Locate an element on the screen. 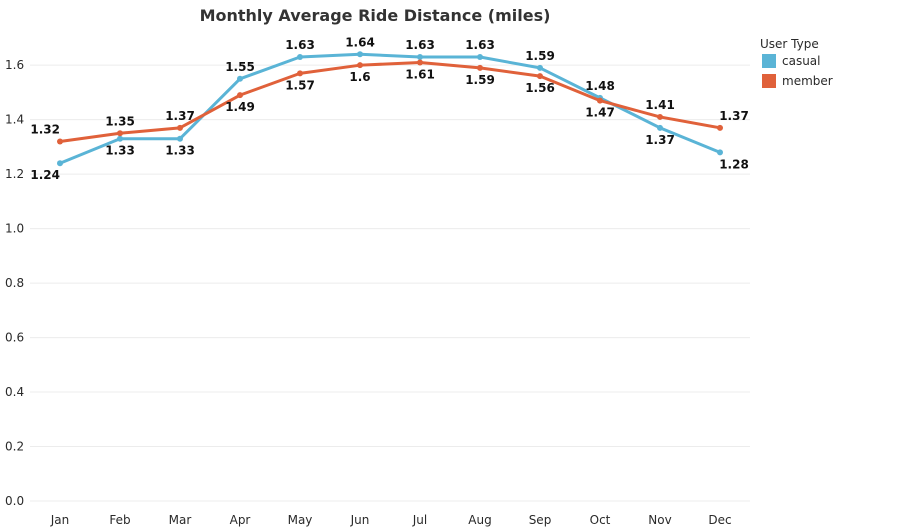  x-tick-label: Dec is located at coordinates (719, 520).